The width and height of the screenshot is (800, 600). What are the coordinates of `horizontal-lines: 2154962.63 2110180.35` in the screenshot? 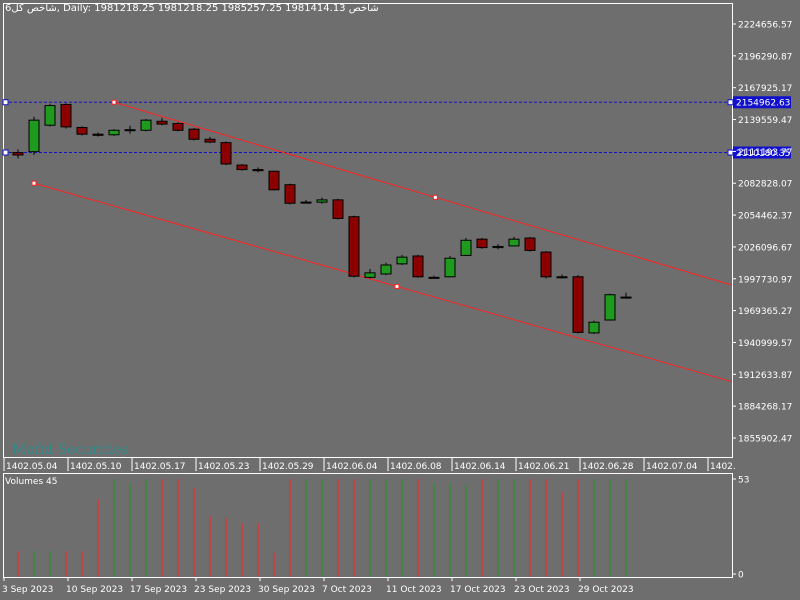 It's located at (396, 127).